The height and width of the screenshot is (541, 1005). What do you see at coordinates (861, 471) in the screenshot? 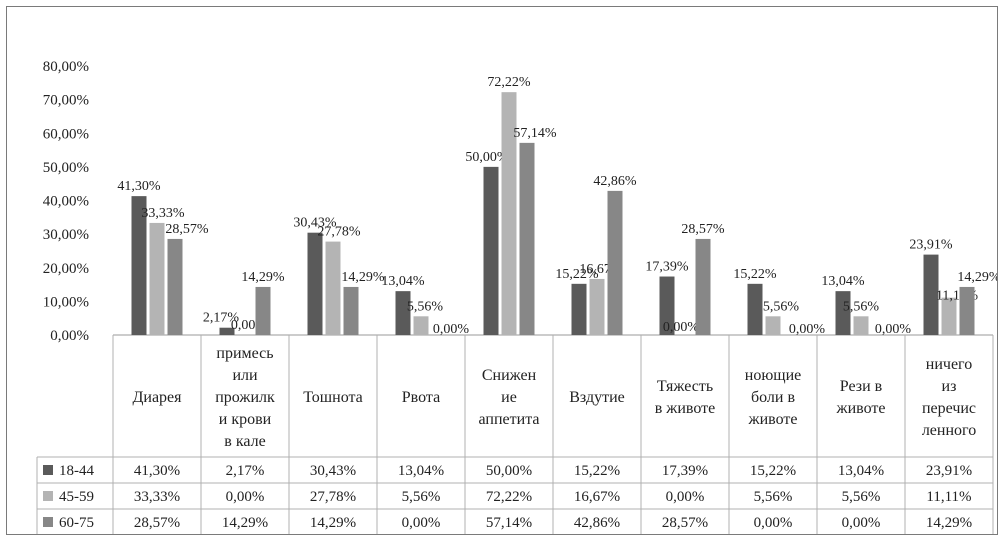
I see `table-cell: 13,04%` at bounding box center [861, 471].